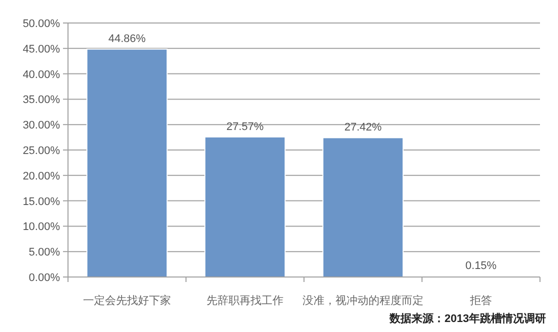 Image resolution: width=558 pixels, height=332 pixels. Describe the element at coordinates (41, 126) in the screenshot. I see `y-tick-label: 30.00%` at that location.